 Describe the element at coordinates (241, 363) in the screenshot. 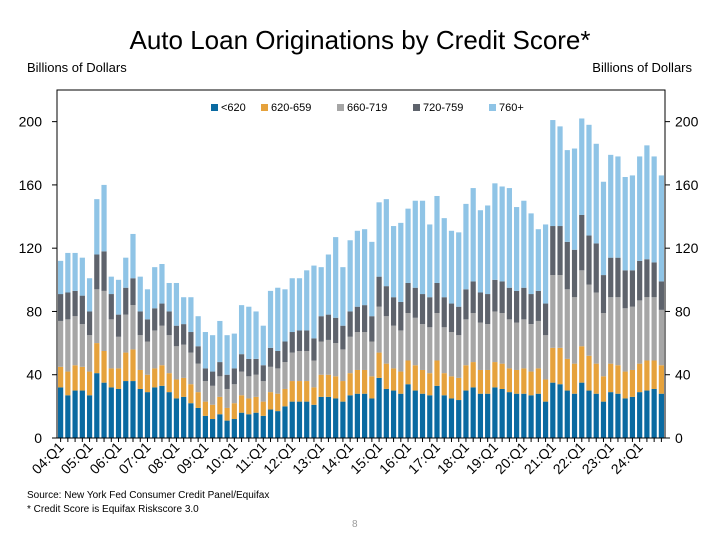

I see `bar-segment-10:Q2-series-3` at that location.